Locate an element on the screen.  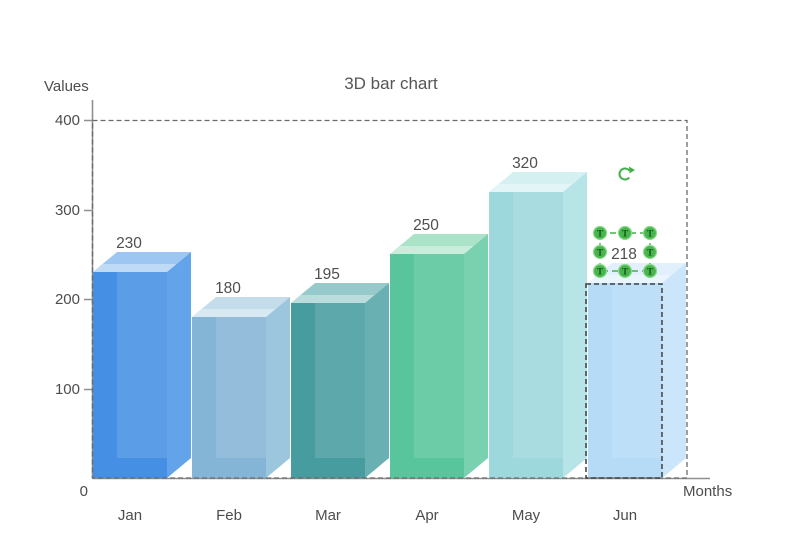
bar-value-label: 250 is located at coordinates (426, 225).